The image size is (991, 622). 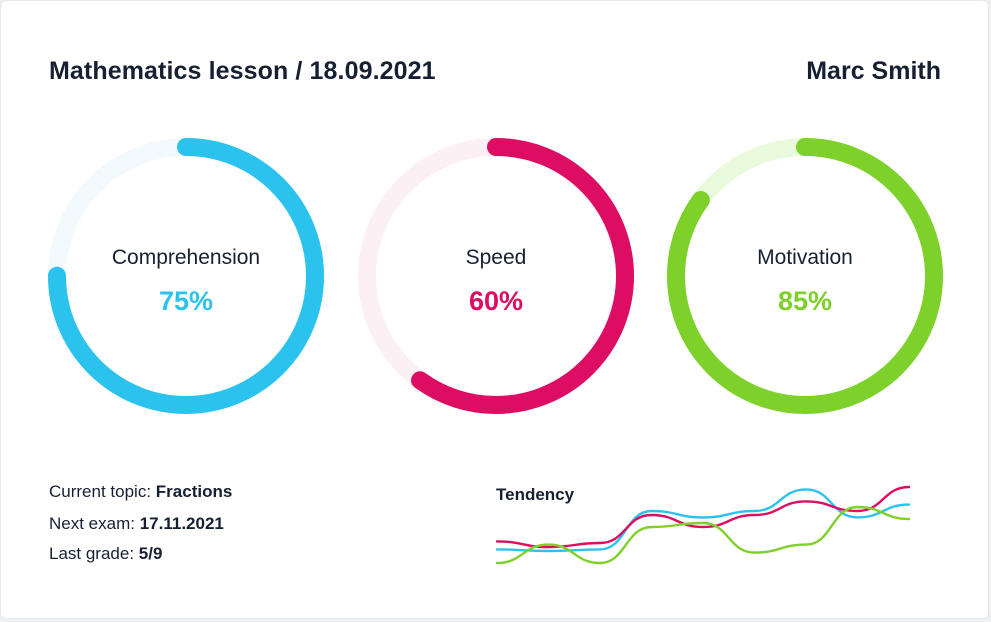 What do you see at coordinates (181, 523) in the screenshot?
I see `next-exam-value: 17.11.2021` at bounding box center [181, 523].